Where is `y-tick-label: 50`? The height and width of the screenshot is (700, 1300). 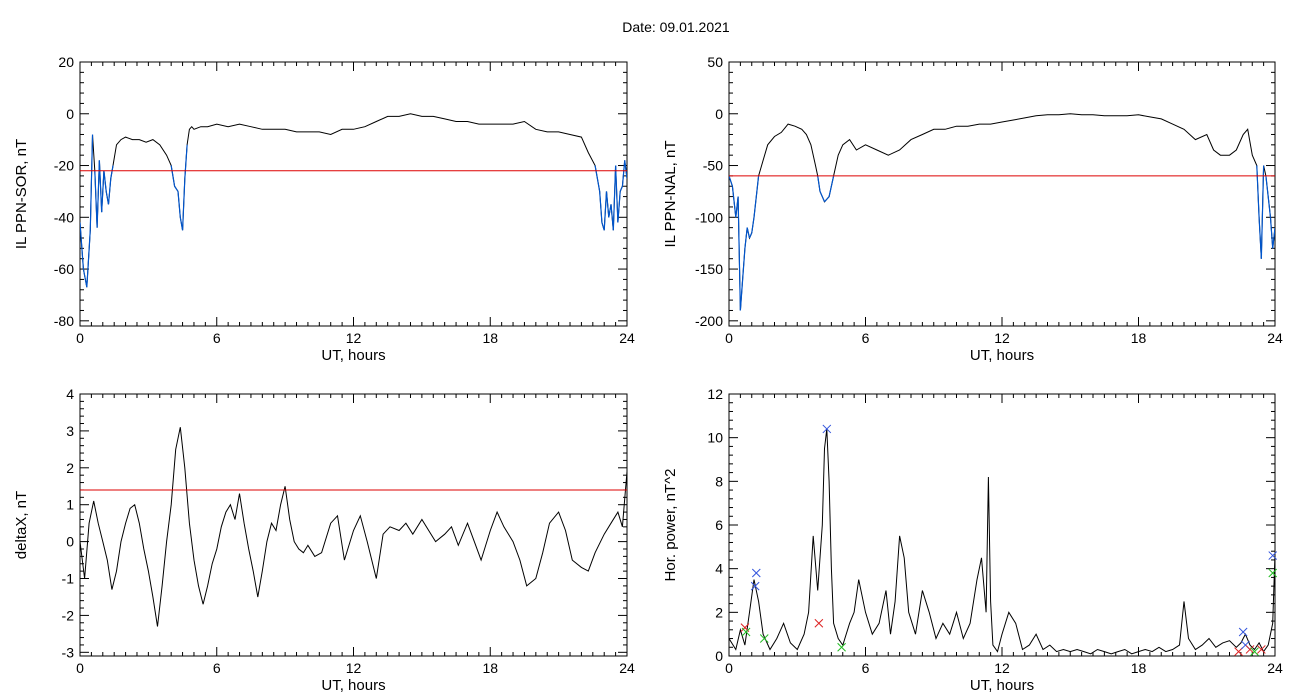
y-tick-label: 50 is located at coordinates (715, 62).